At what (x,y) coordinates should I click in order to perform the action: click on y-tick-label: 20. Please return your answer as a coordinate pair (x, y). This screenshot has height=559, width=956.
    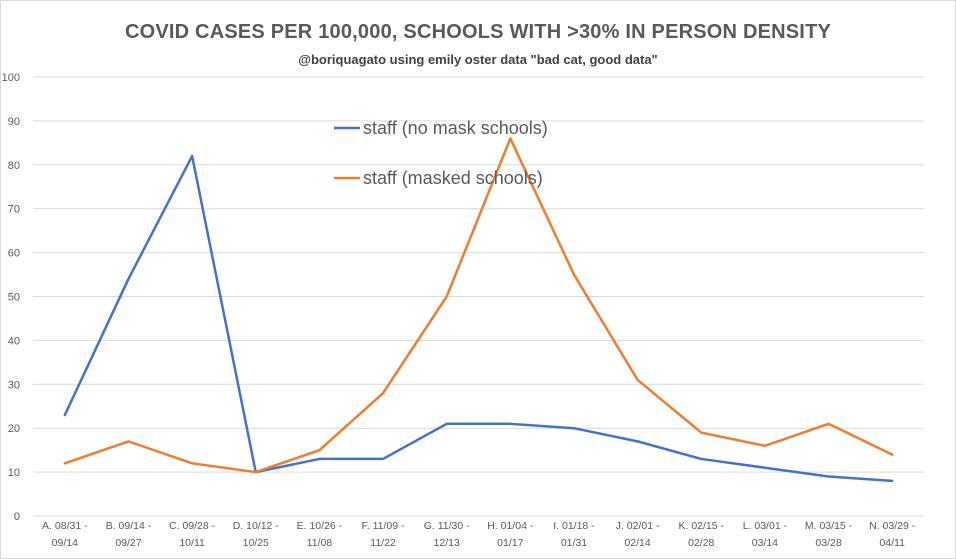
    Looking at the image, I should click on (14, 429).